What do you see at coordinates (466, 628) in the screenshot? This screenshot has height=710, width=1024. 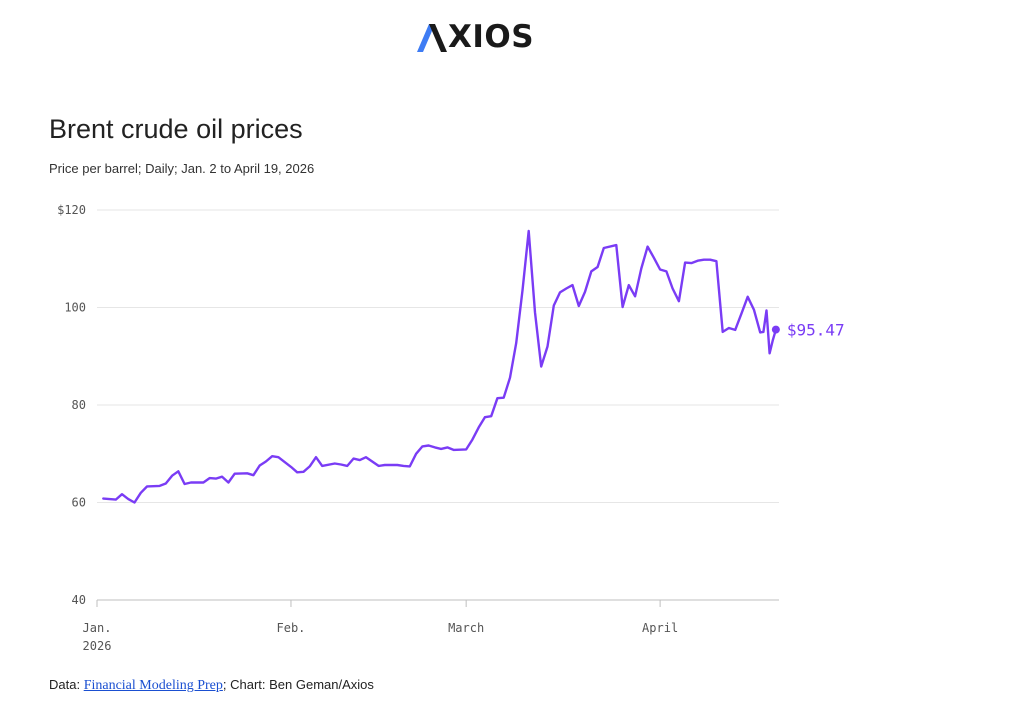 I see `x-tick-label: March` at bounding box center [466, 628].